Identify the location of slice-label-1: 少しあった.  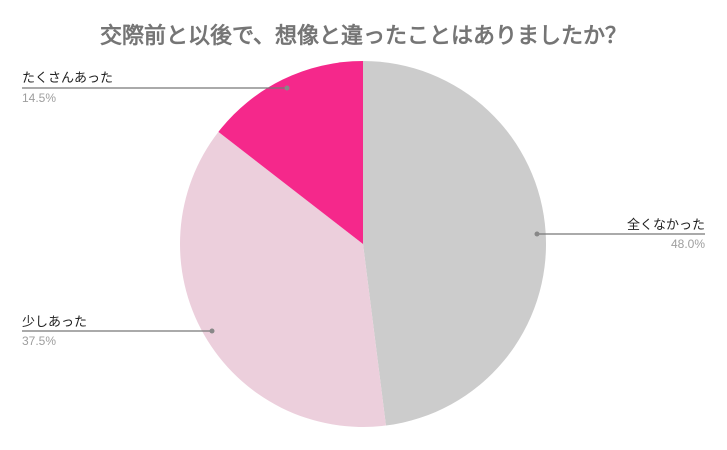
(54, 322).